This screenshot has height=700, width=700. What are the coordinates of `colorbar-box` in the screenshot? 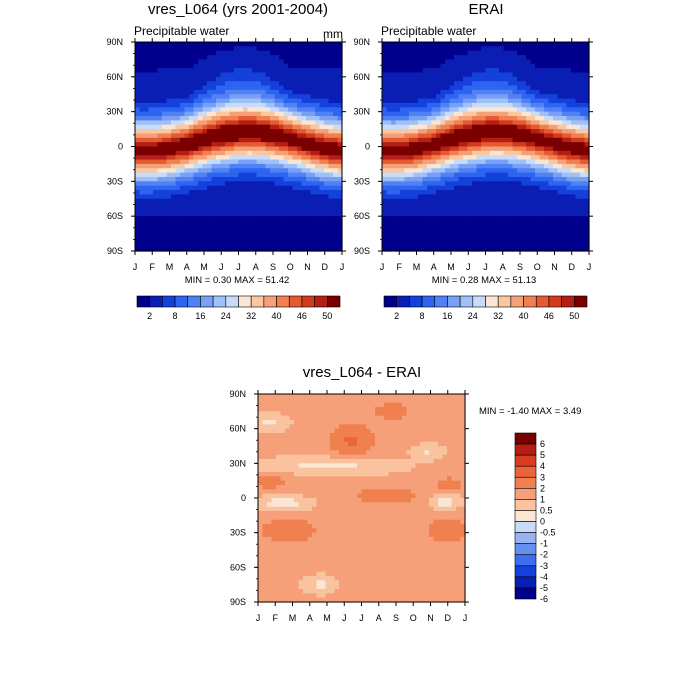 It's located at (492, 301).